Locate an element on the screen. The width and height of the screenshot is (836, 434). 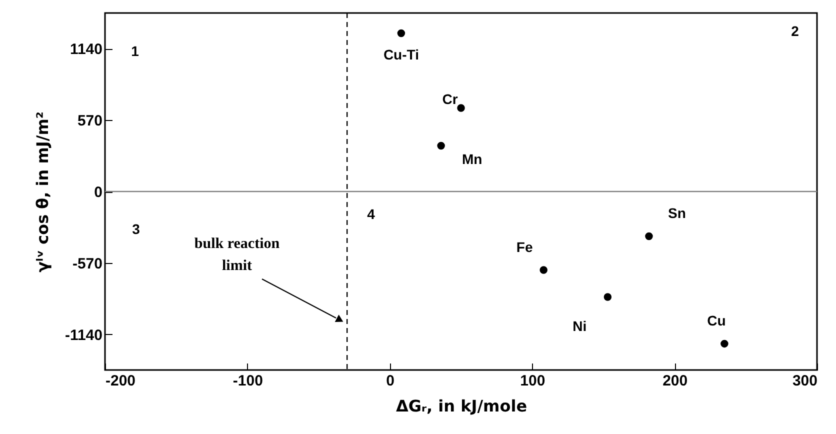
annotation: Mn is located at coordinates (472, 158).